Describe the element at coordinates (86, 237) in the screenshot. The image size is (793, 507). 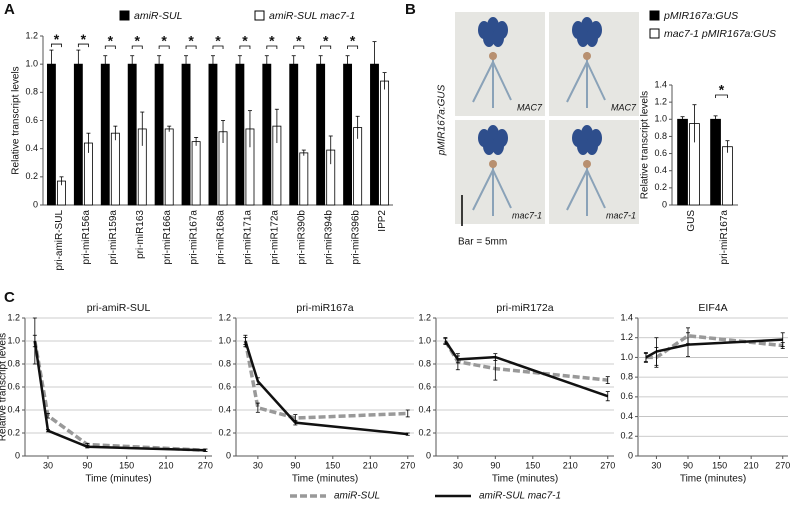
I see `x-tick-label: pri-miR156a` at that location.